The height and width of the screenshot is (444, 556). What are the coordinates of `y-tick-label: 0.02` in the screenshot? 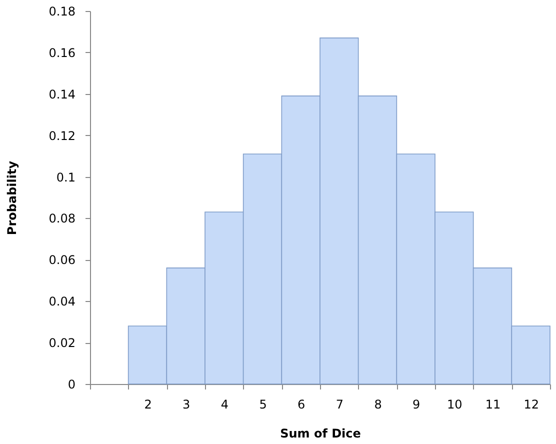 It's located at (62, 343).